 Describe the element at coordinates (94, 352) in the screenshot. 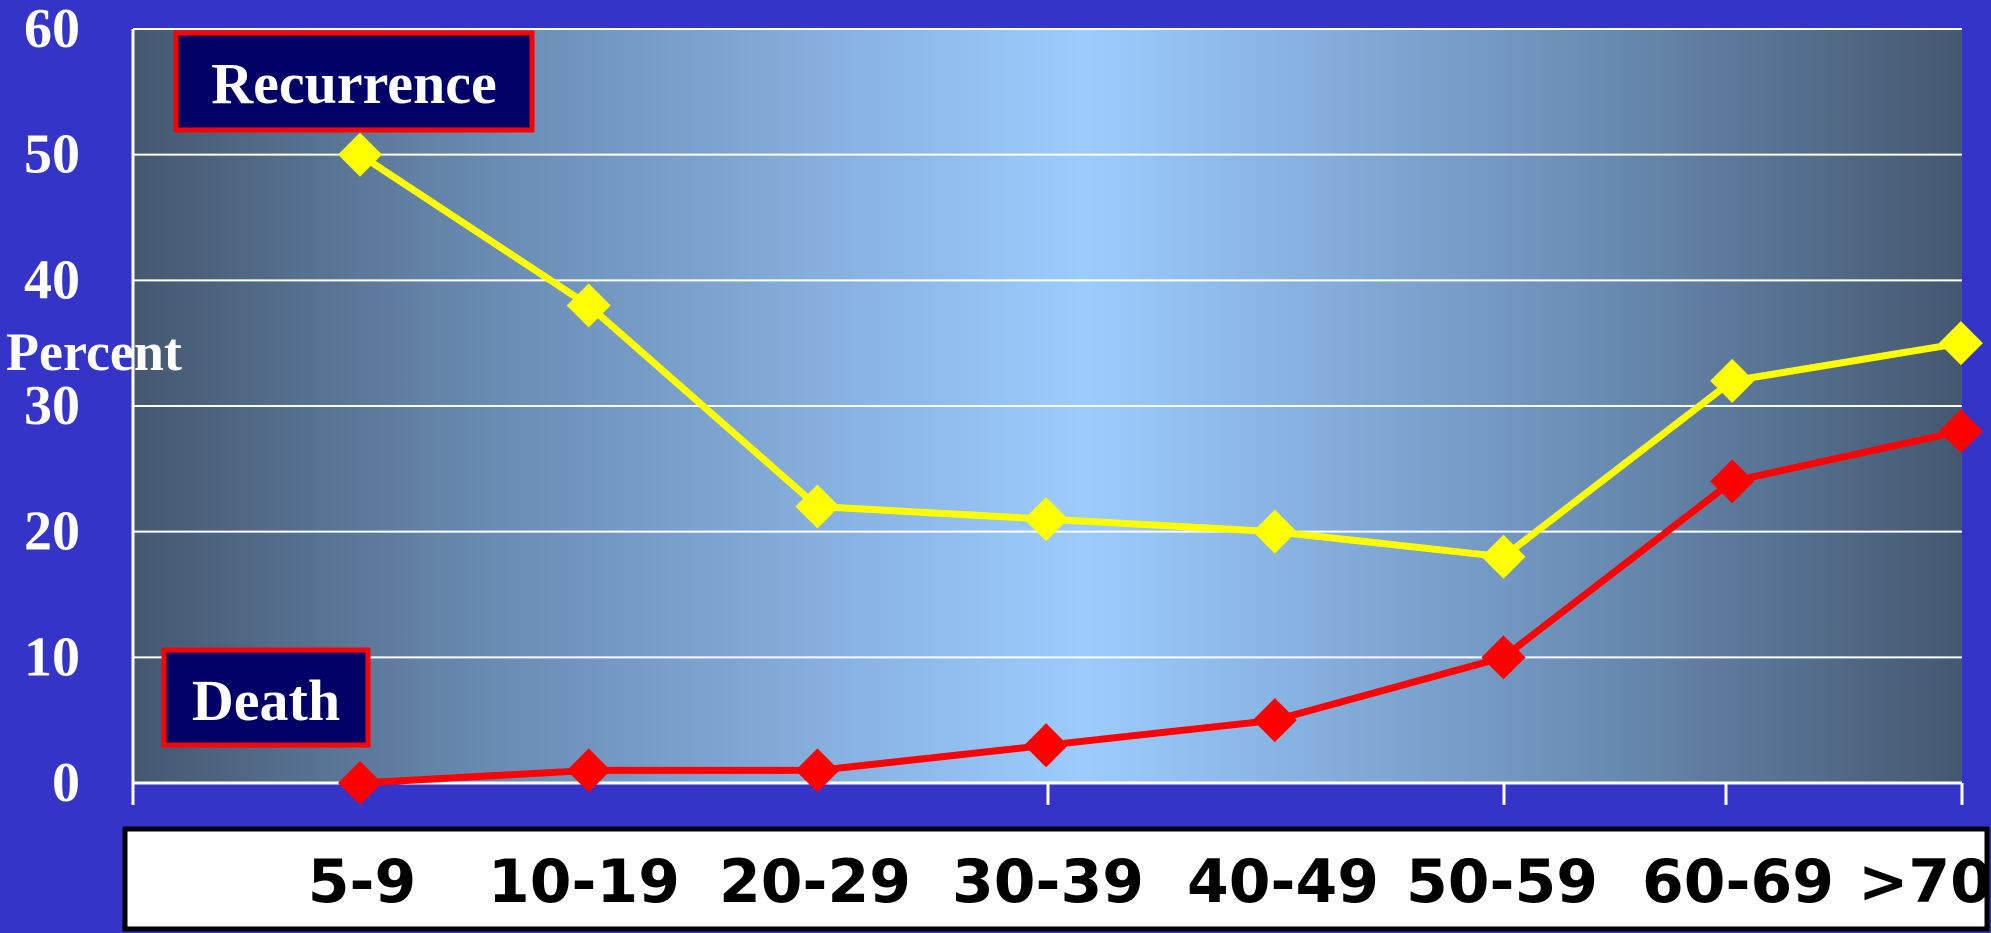

I see `y-axis-label: Percent` at that location.